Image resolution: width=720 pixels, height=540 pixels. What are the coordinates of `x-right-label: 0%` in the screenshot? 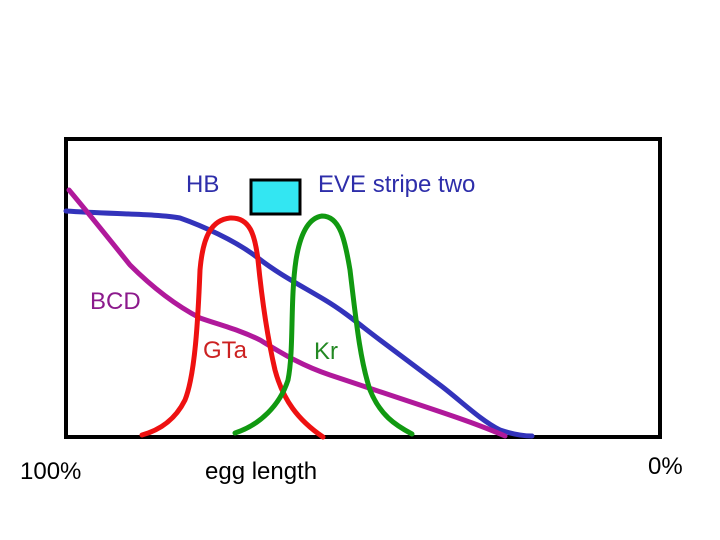 It's located at (665, 466).